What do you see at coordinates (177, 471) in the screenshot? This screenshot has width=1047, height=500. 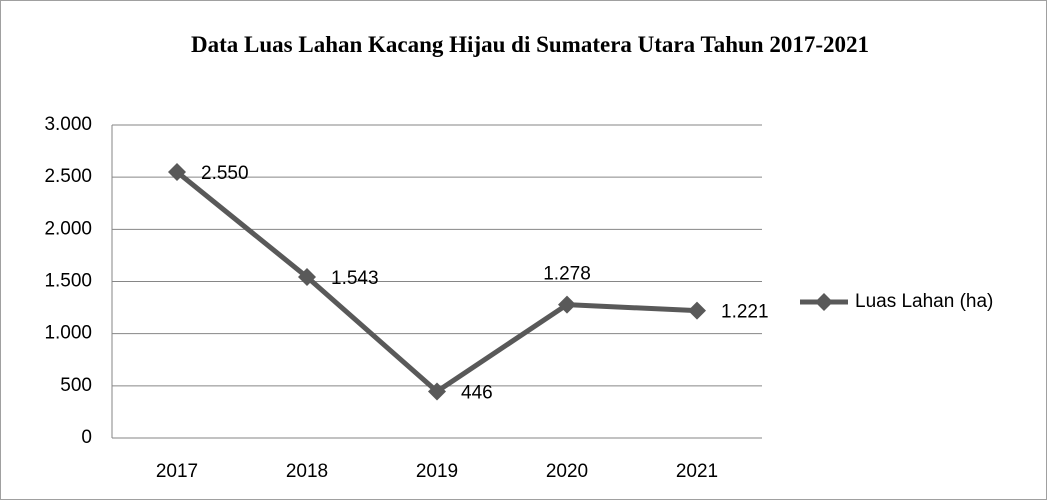 I see `x-tick-label: 2017` at bounding box center [177, 471].